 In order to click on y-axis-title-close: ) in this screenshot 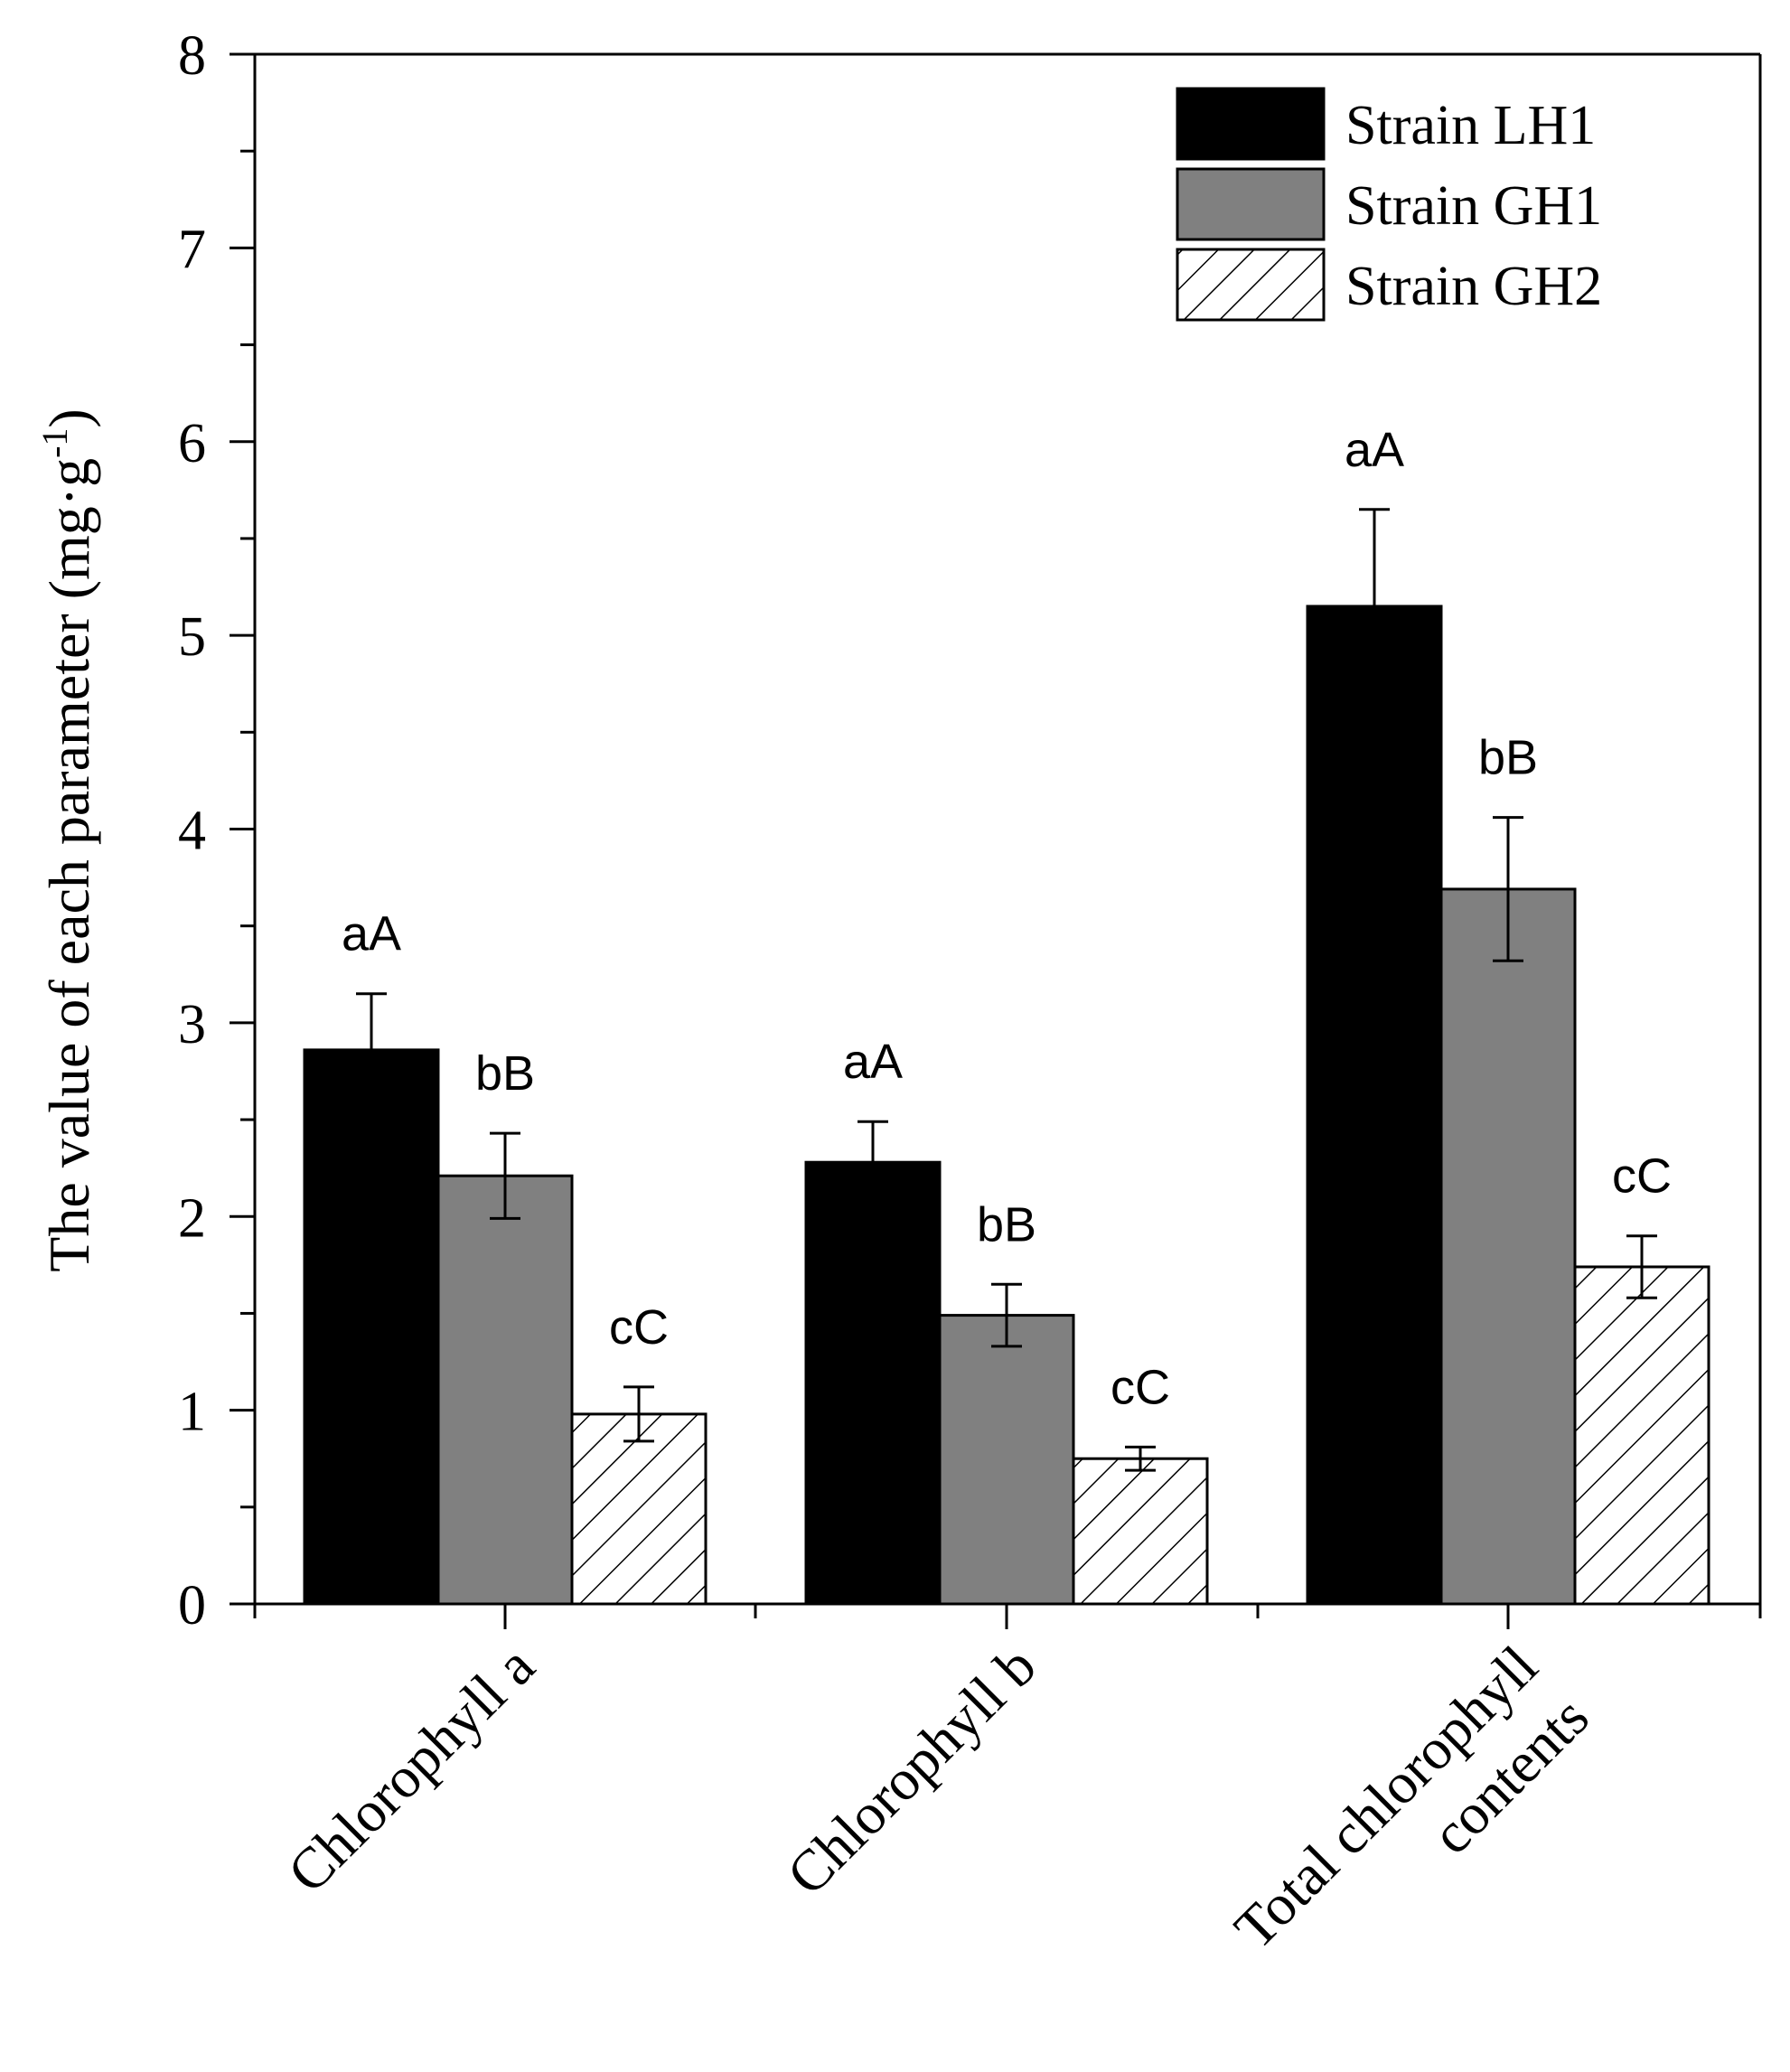, I will do `click(69, 417)`.